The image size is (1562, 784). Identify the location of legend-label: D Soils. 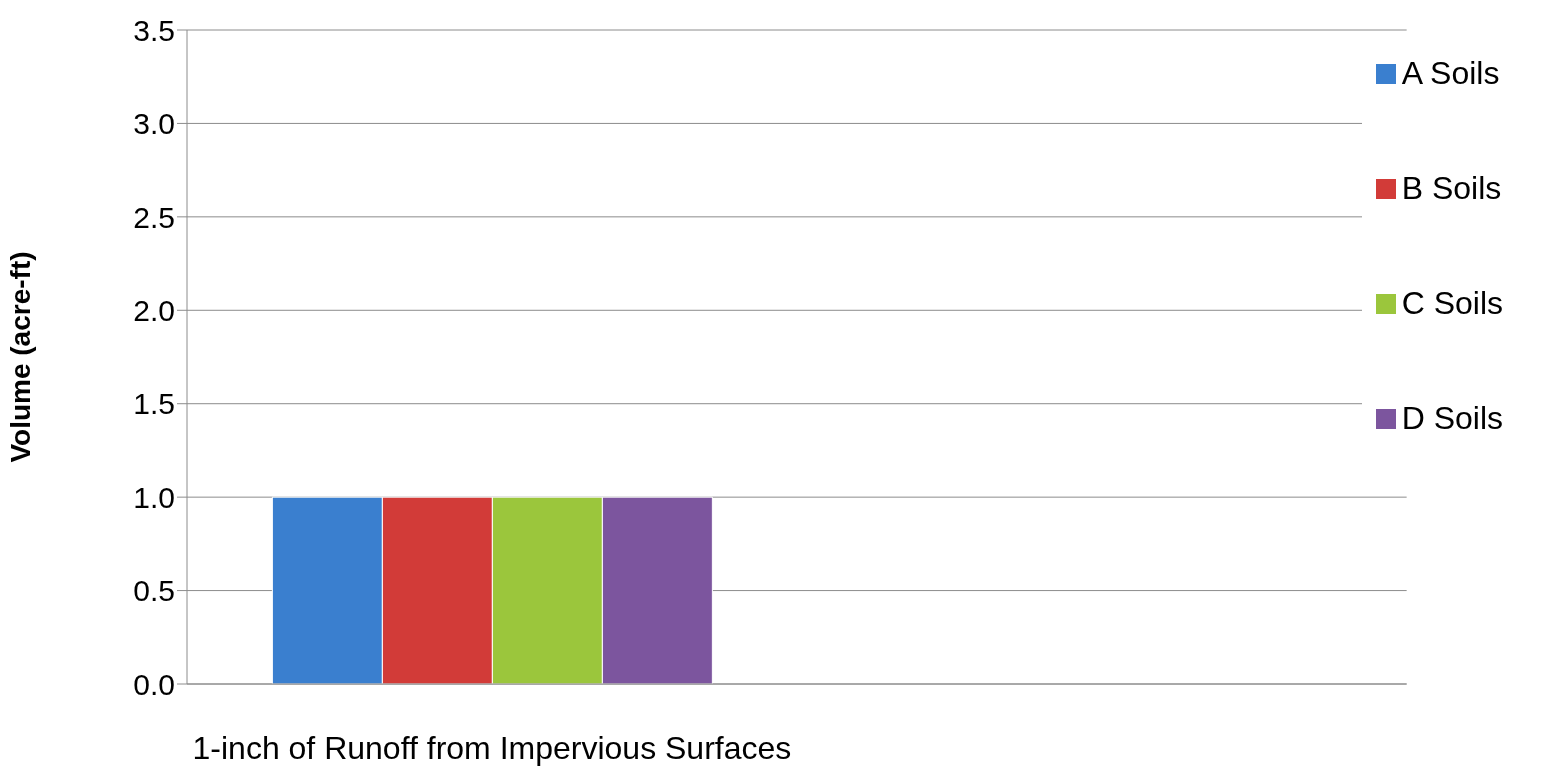
(1452, 418).